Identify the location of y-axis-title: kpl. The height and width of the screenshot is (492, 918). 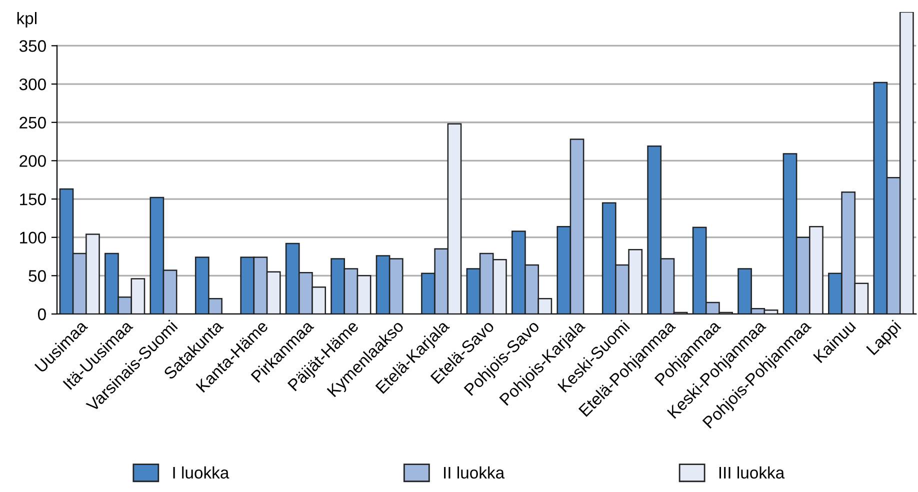
(26, 20).